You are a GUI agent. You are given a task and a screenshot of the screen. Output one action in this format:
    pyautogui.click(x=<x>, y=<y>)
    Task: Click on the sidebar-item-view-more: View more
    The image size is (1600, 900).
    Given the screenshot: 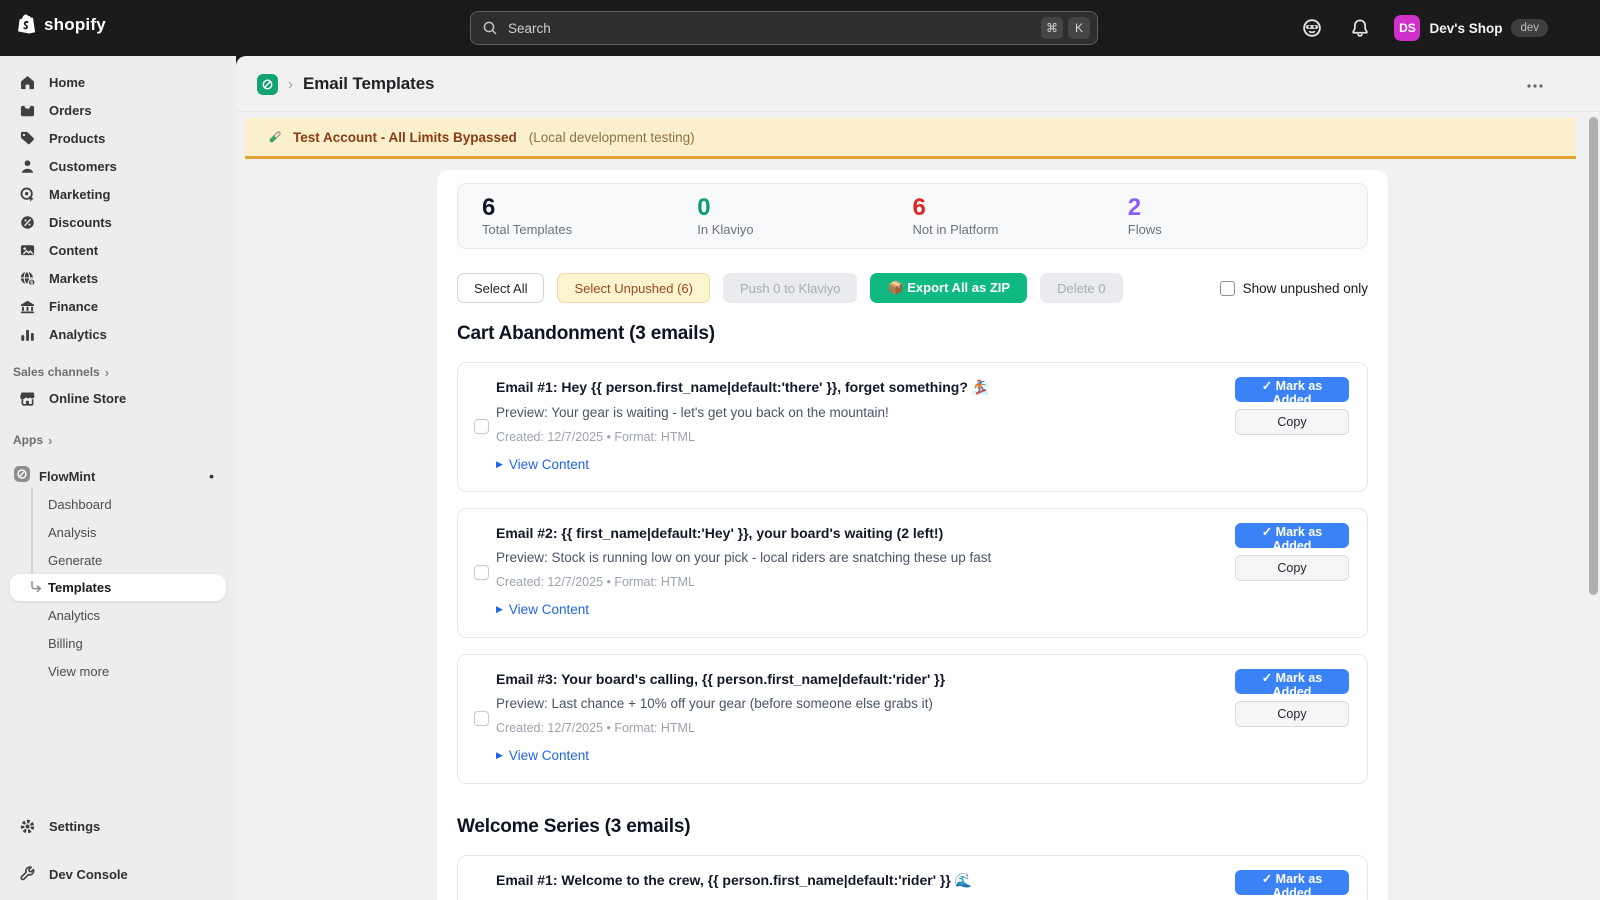 What is the action you would take?
    pyautogui.click(x=79, y=671)
    